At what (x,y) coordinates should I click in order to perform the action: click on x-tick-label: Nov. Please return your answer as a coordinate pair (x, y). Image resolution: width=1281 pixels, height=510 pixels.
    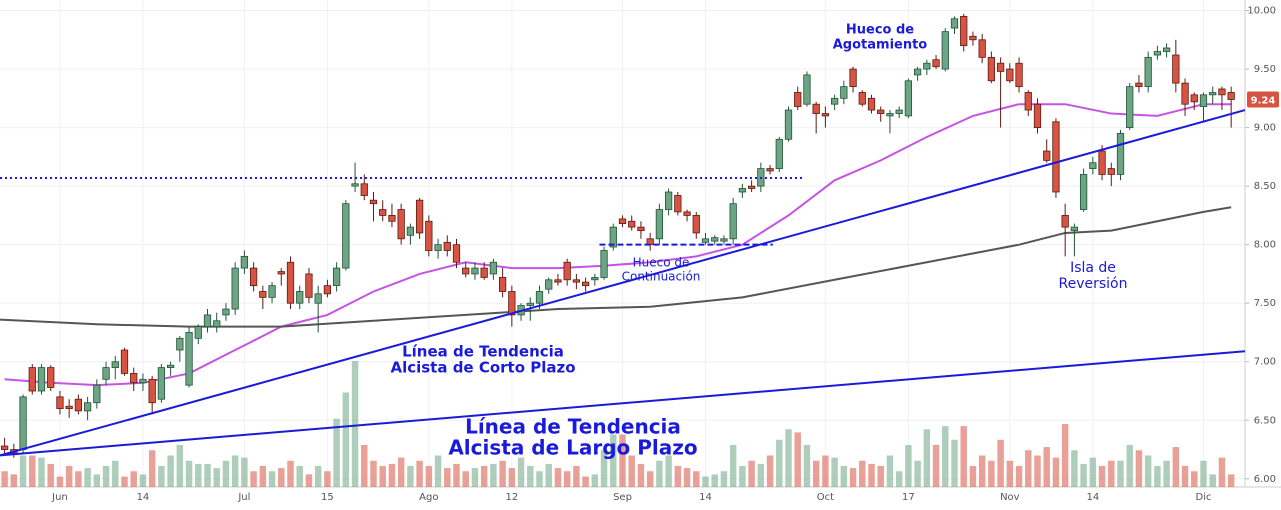
    Looking at the image, I should click on (1010, 497).